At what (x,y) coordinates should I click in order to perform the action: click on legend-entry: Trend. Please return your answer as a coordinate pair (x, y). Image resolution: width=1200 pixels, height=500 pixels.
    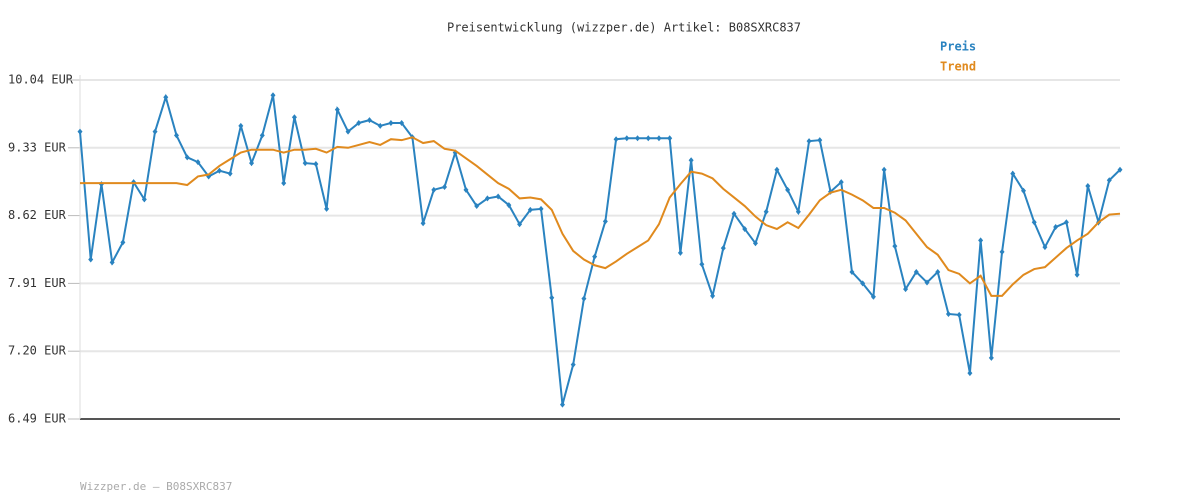
    Looking at the image, I should click on (958, 67).